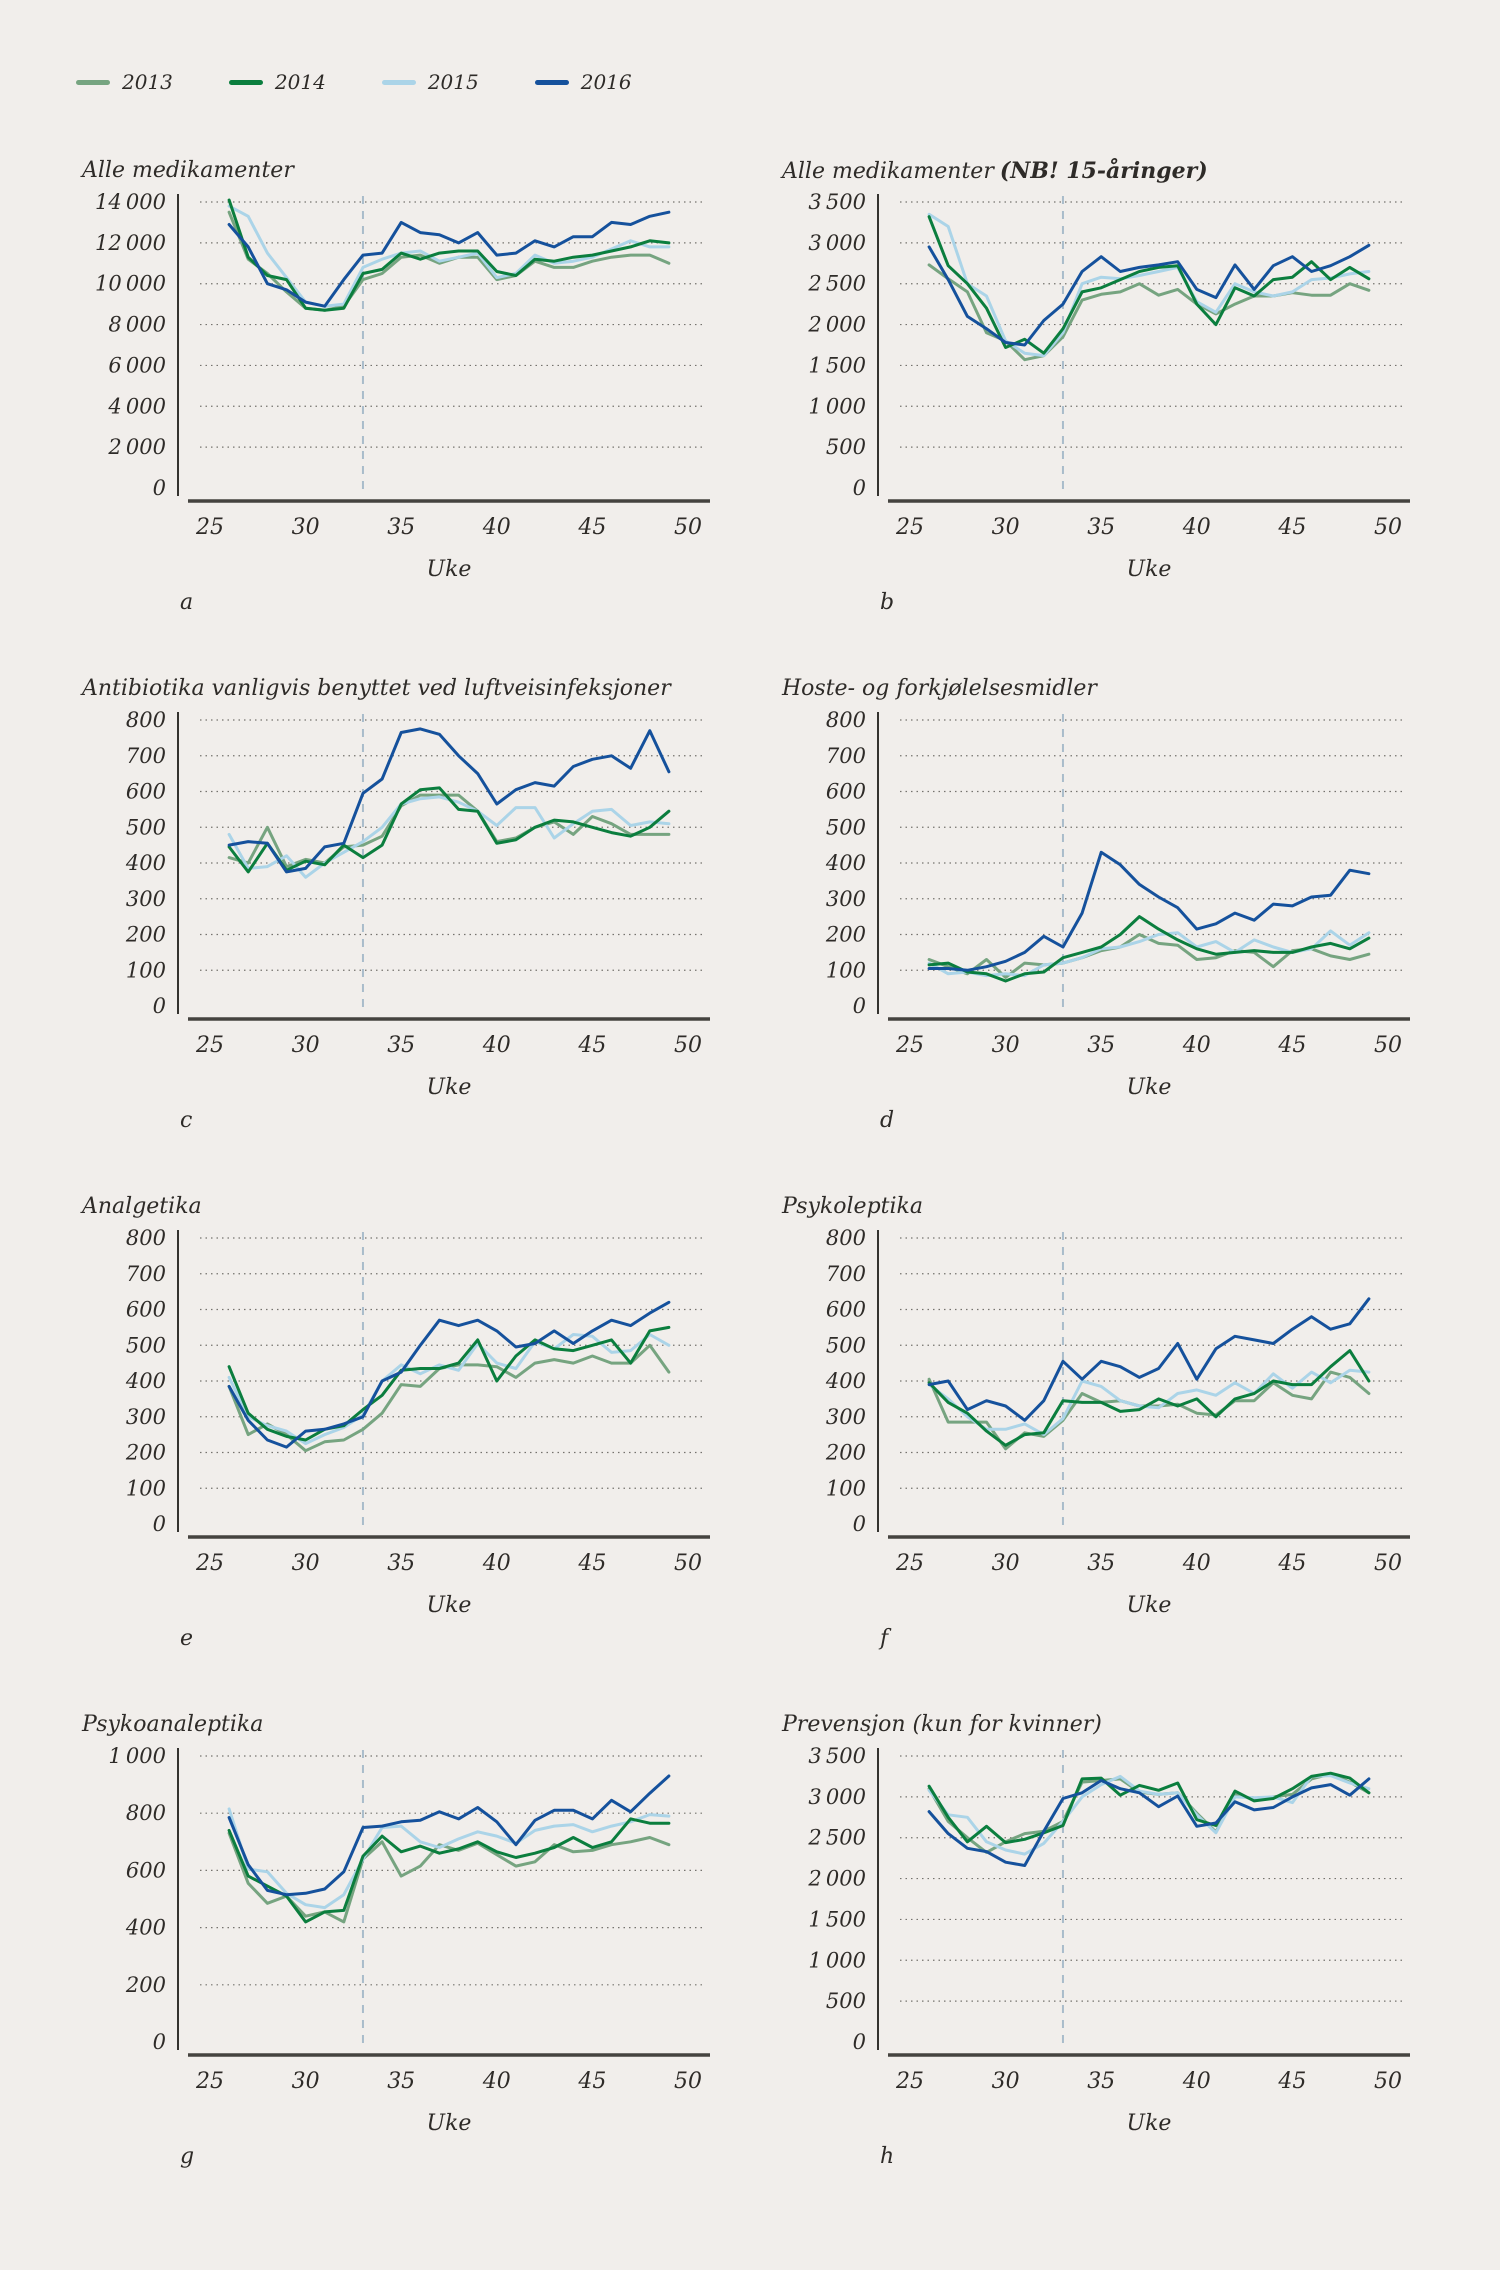 Image resolution: width=1500 pixels, height=2270 pixels. Describe the element at coordinates (1120, 1726) in the screenshot. I see `chart-title: Prevensjon (kun for kvinner)` at that location.